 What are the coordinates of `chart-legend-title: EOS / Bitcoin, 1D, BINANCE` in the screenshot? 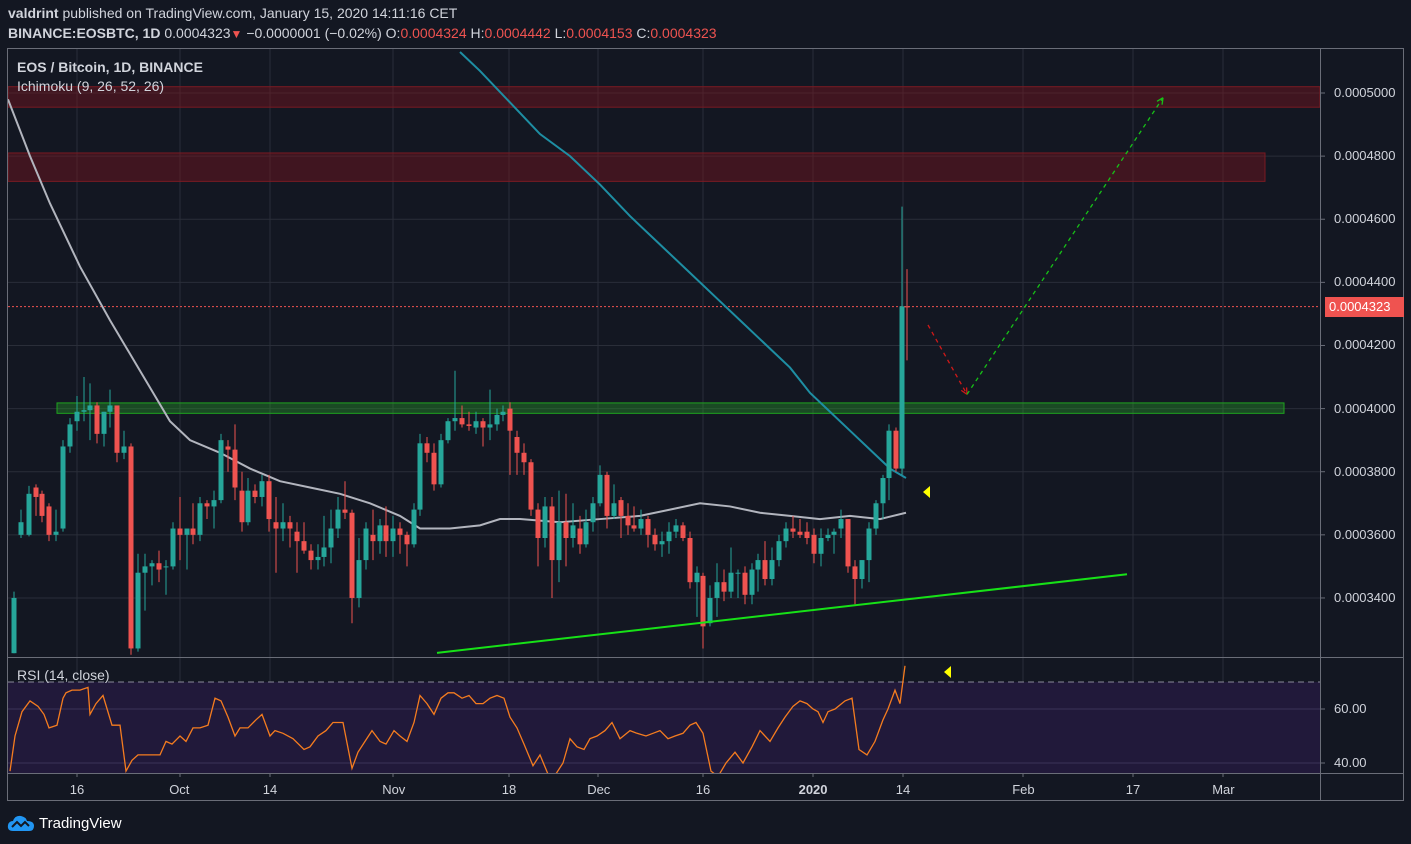 It's located at (110, 67).